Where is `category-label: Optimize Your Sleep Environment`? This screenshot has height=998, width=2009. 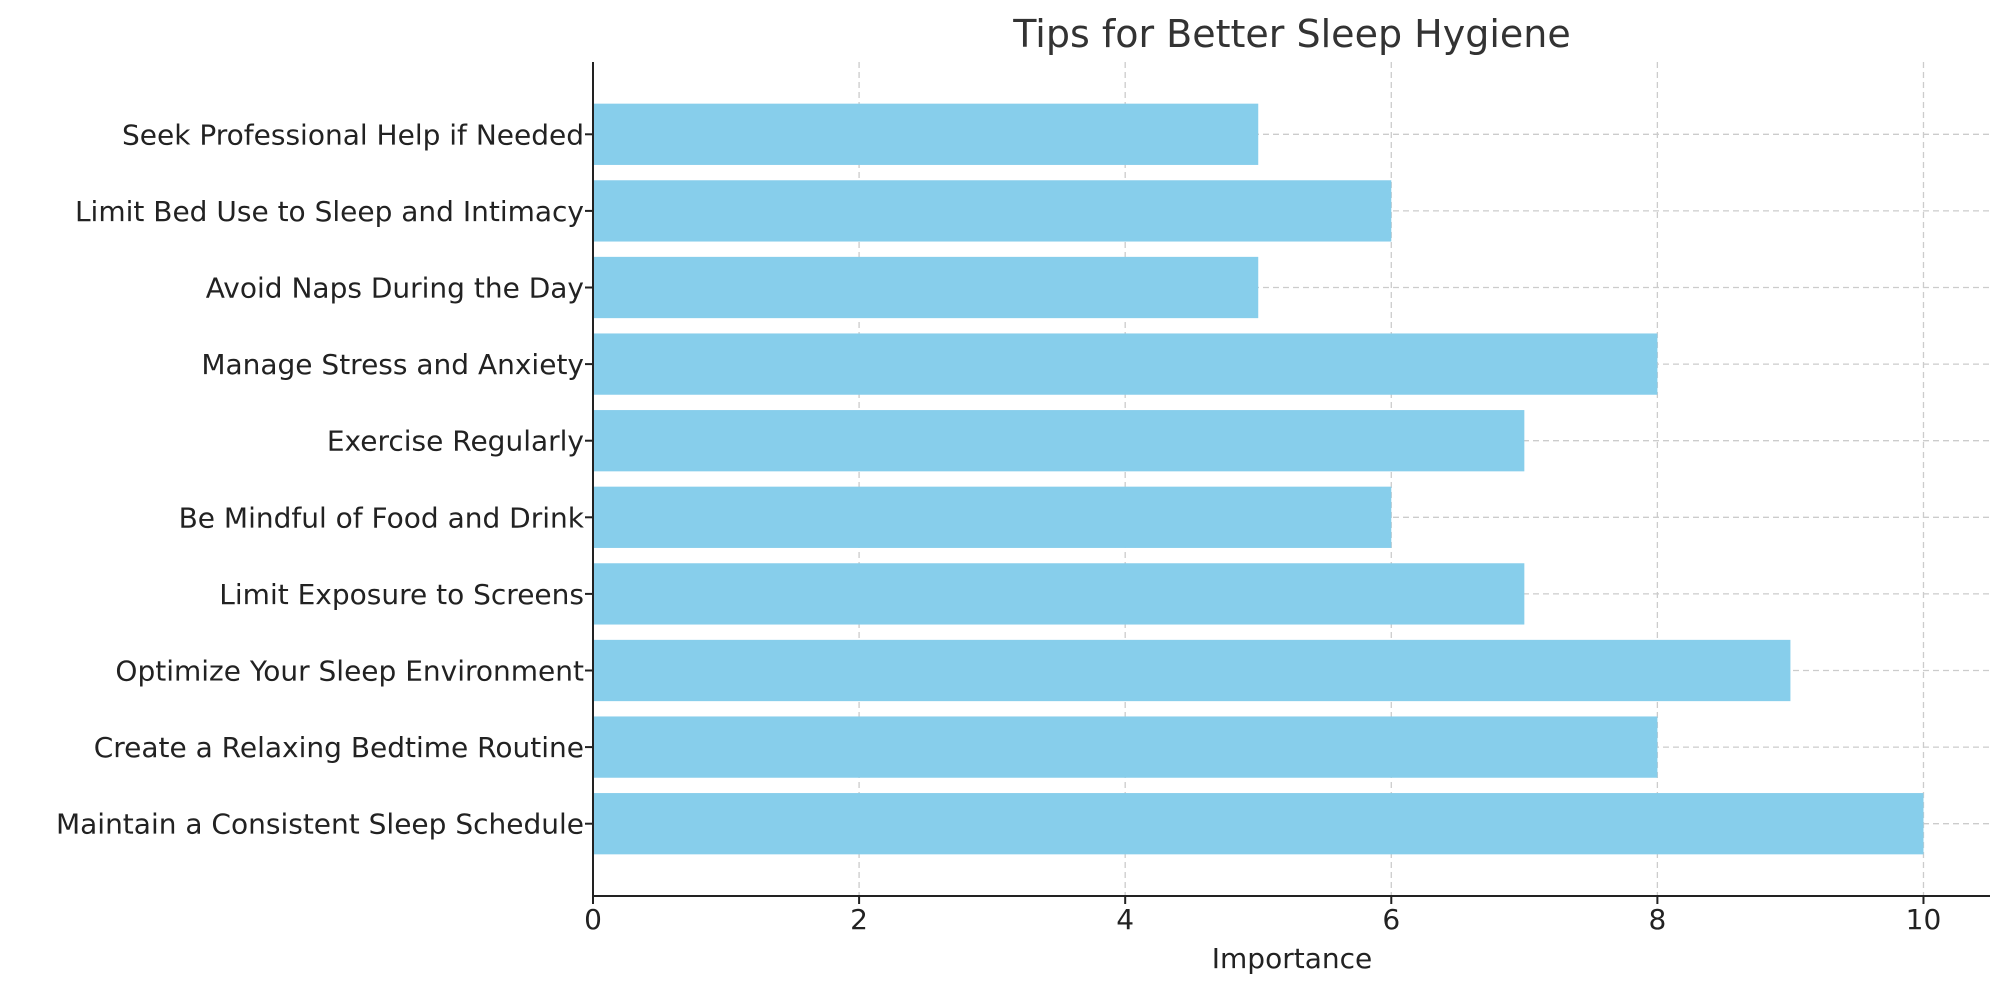
category-label: Optimize Your Sleep Environment is located at coordinates (349, 671).